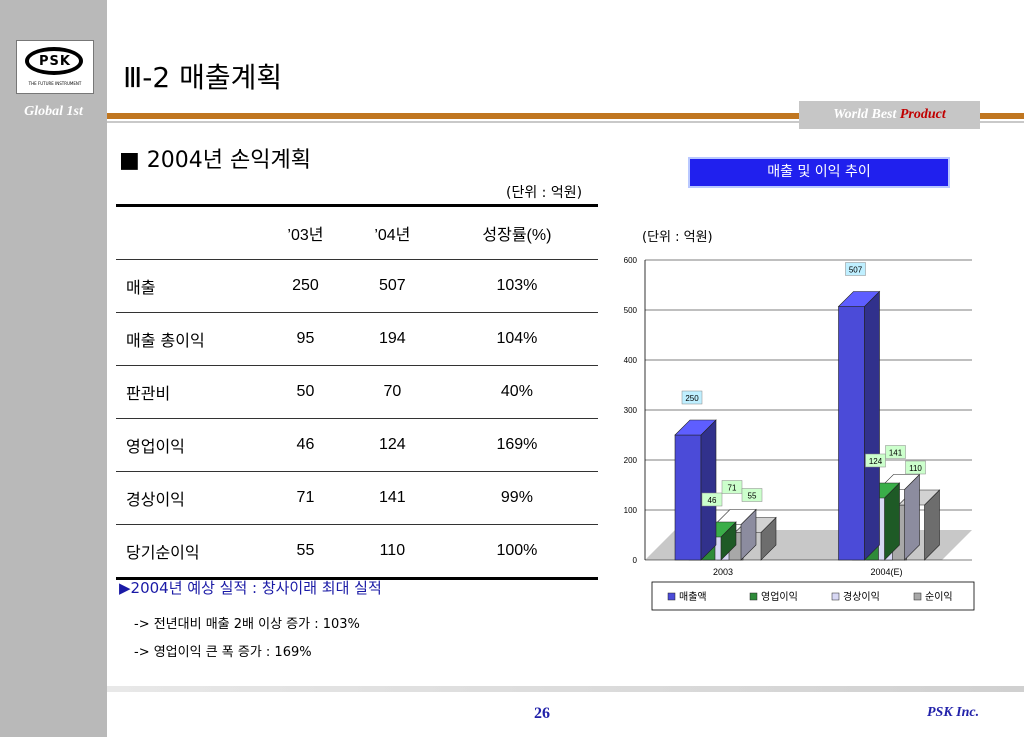 This screenshot has width=1024, height=737. I want to click on chart-title: 매출 및 이익 추이, so click(819, 172).